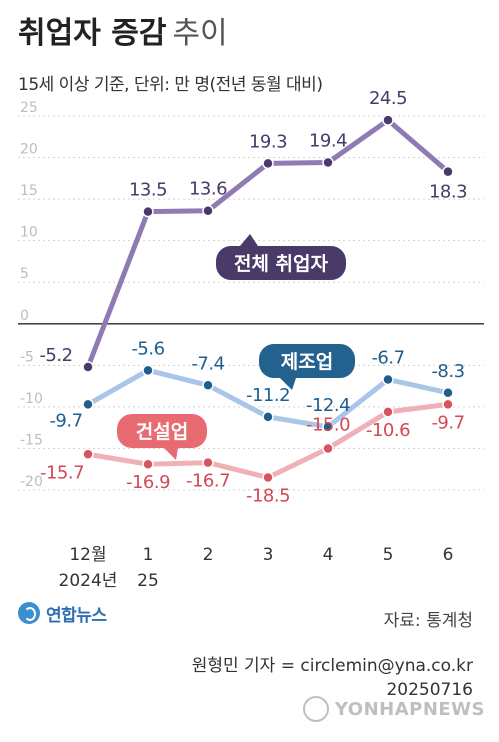 Image resolution: width=499 pixels, height=742 pixels. What do you see at coordinates (268, 496) in the screenshot?
I see `data-label: -18.5` at bounding box center [268, 496].